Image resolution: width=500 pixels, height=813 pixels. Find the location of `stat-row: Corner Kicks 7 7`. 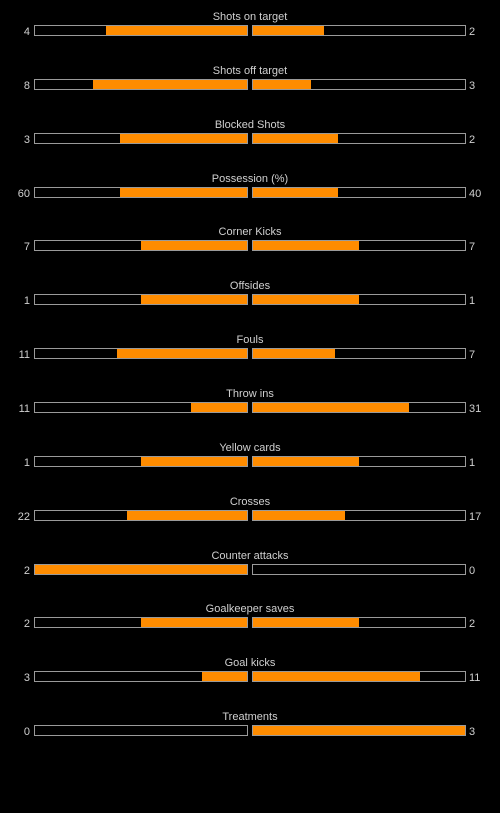

stat-row: Corner Kicks 7 7 is located at coordinates (250, 246).